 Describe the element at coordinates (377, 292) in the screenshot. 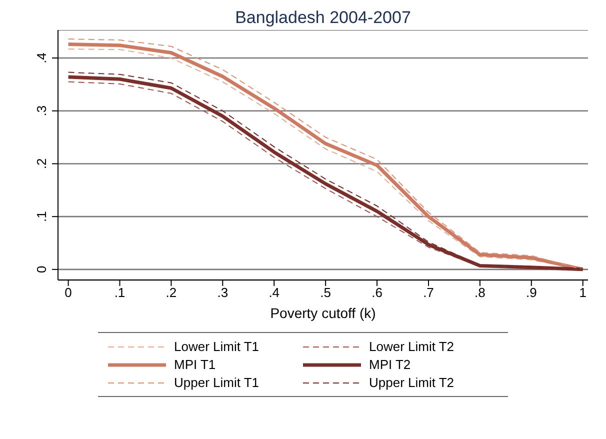

I see `x-tick-label: .6` at that location.